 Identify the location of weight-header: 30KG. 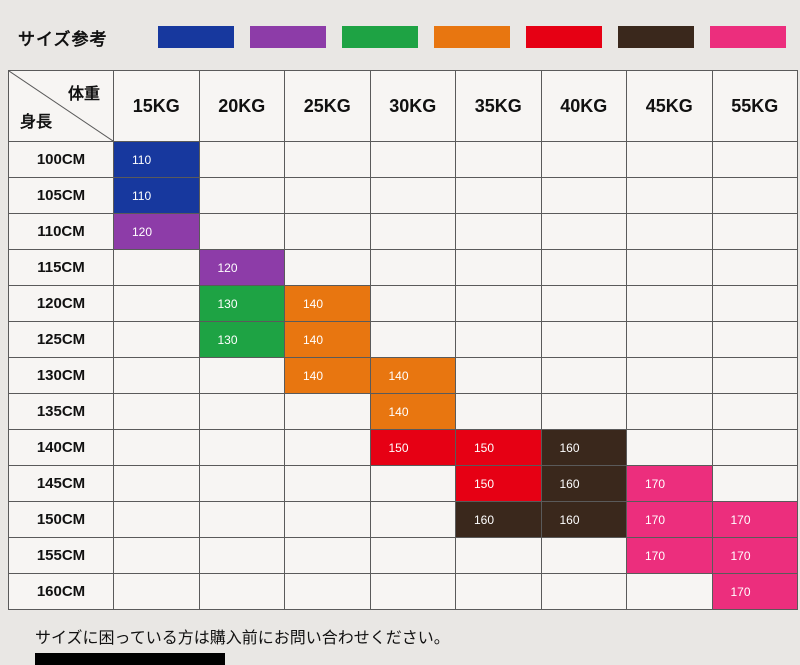
(412, 106).